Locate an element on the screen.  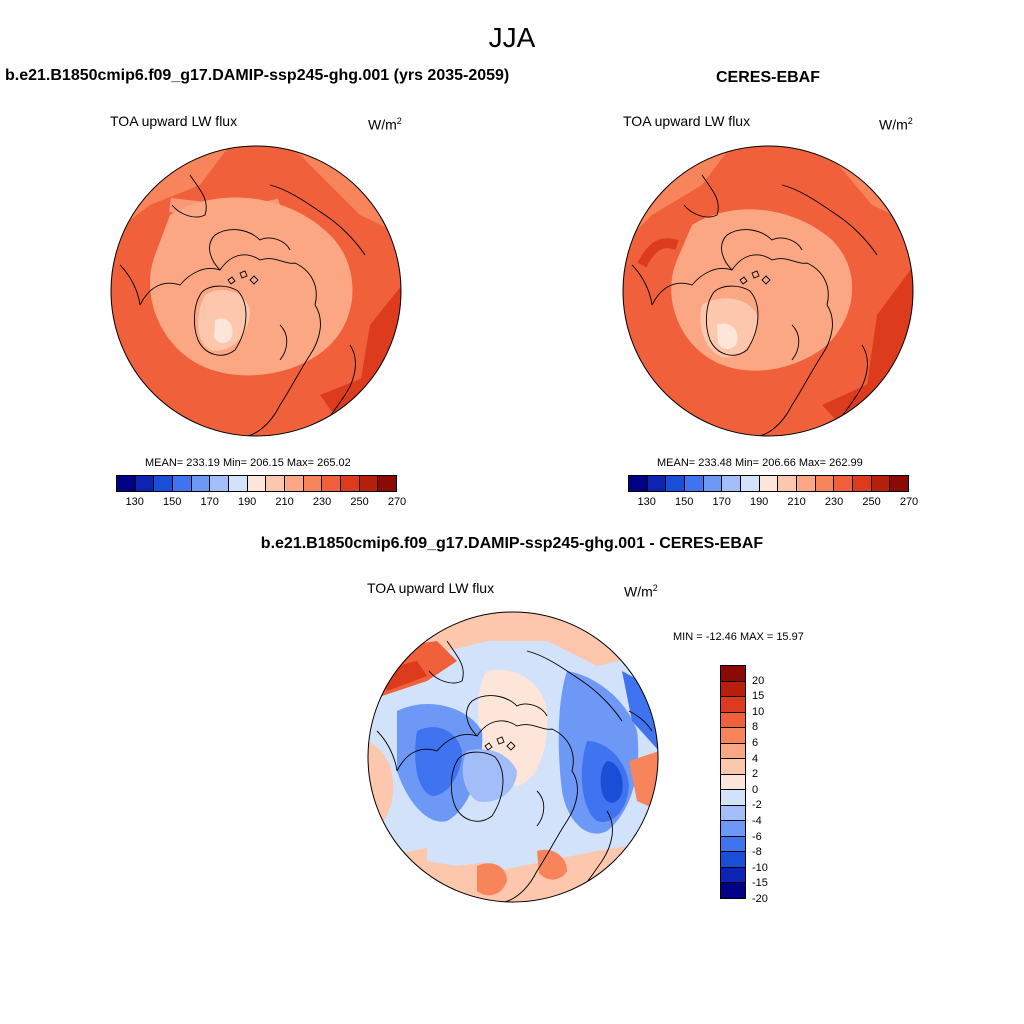
difference-variable-label: TOA upward LW flux is located at coordinates (431, 588).